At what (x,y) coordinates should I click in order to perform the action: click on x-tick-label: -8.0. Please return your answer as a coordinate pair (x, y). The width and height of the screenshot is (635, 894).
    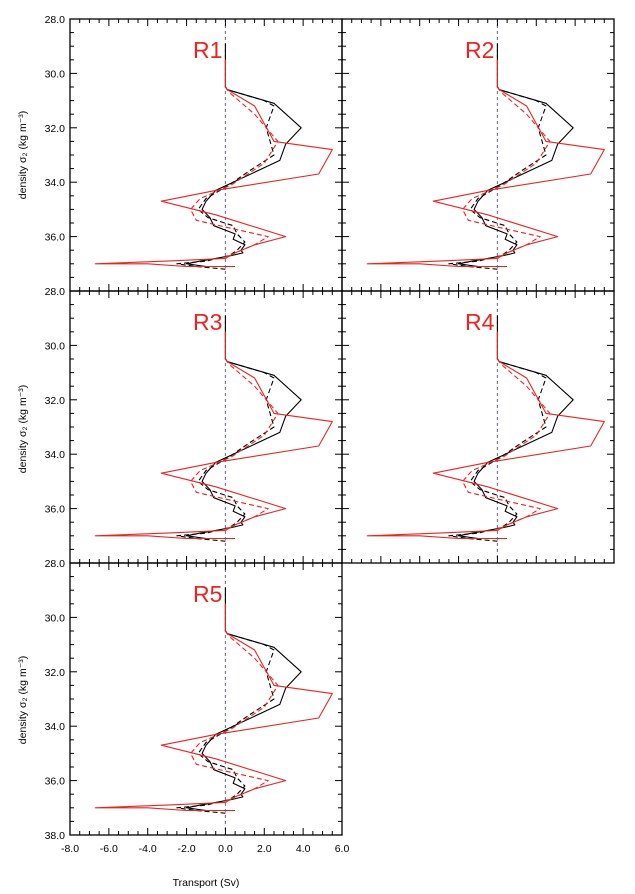
    Looking at the image, I should click on (70, 849).